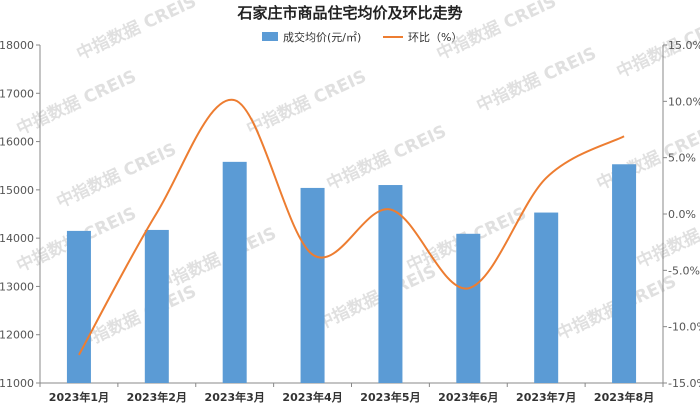 Image resolution: width=700 pixels, height=419 pixels. What do you see at coordinates (270, 36) in the screenshot?
I see `legend-bar-swatch` at bounding box center [270, 36].